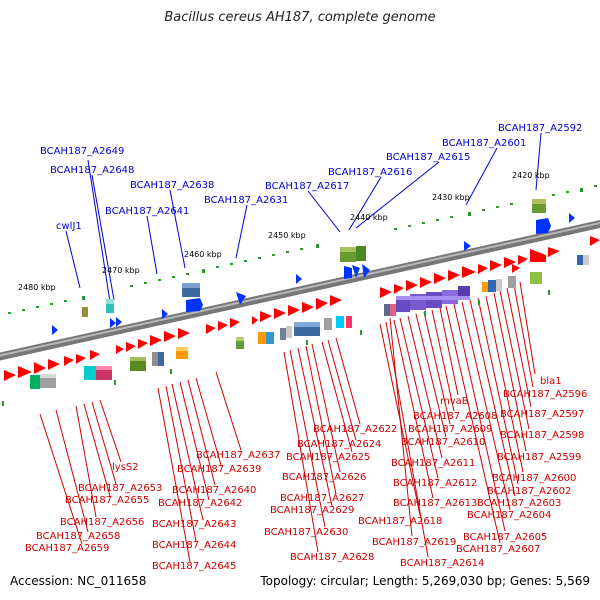 The image size is (600, 600). Describe the element at coordinates (287, 235) in the screenshot. I see `scale-label: 2450 kbp` at that location.